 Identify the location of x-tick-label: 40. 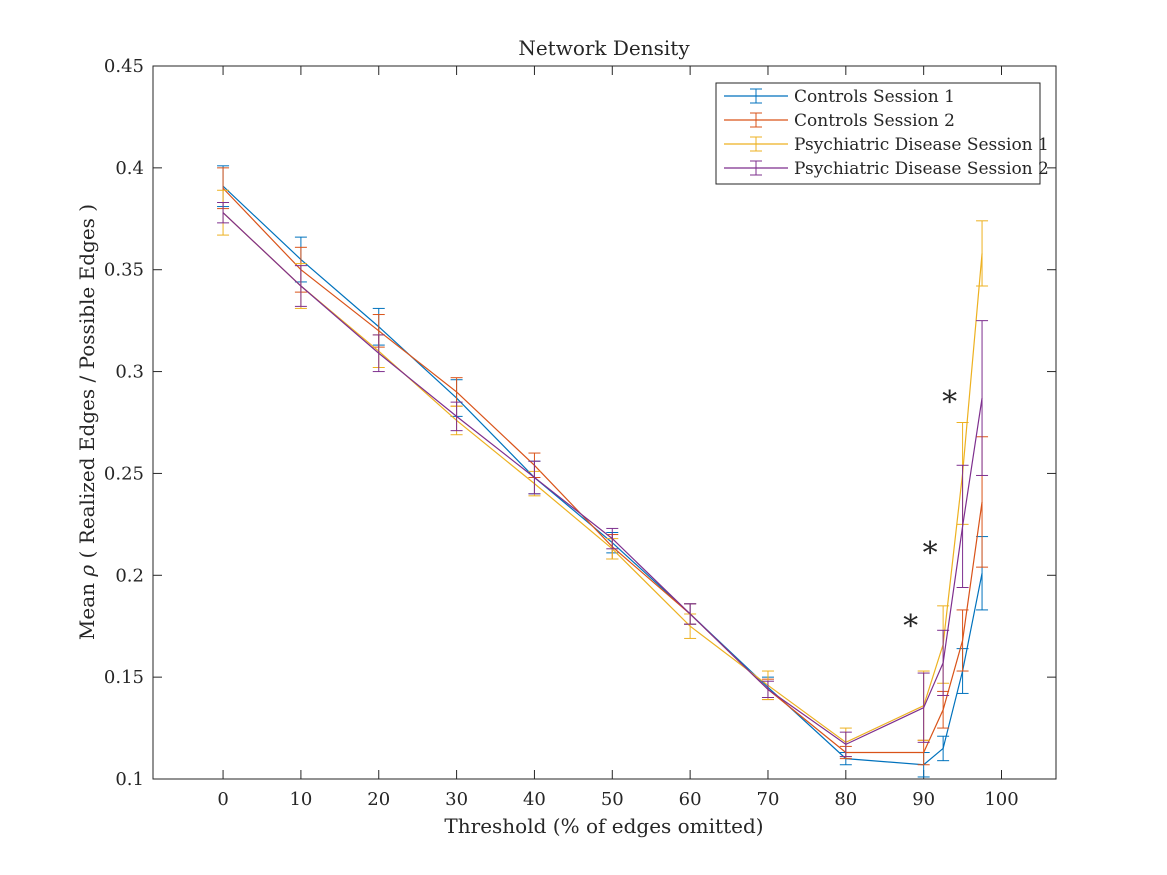
(534, 799).